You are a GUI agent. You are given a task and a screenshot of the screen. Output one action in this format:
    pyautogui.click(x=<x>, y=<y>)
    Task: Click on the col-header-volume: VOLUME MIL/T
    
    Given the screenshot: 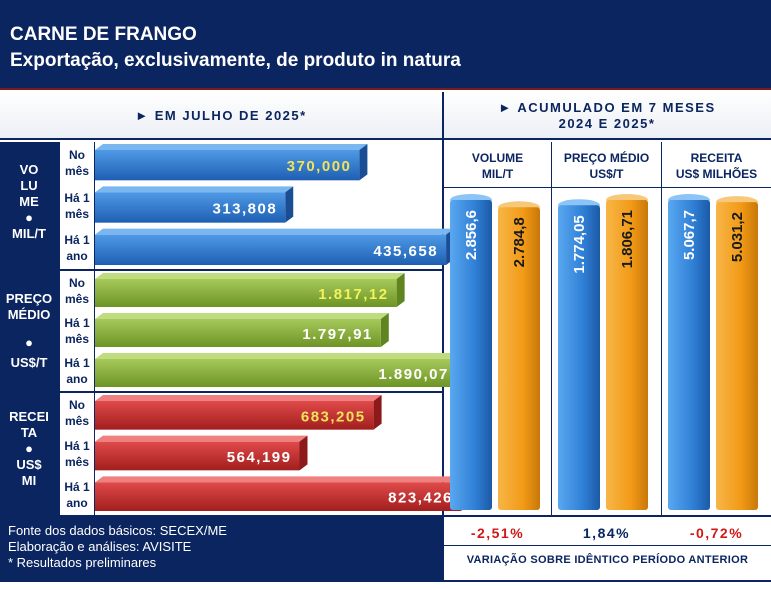 What is the action you would take?
    pyautogui.click(x=497, y=166)
    